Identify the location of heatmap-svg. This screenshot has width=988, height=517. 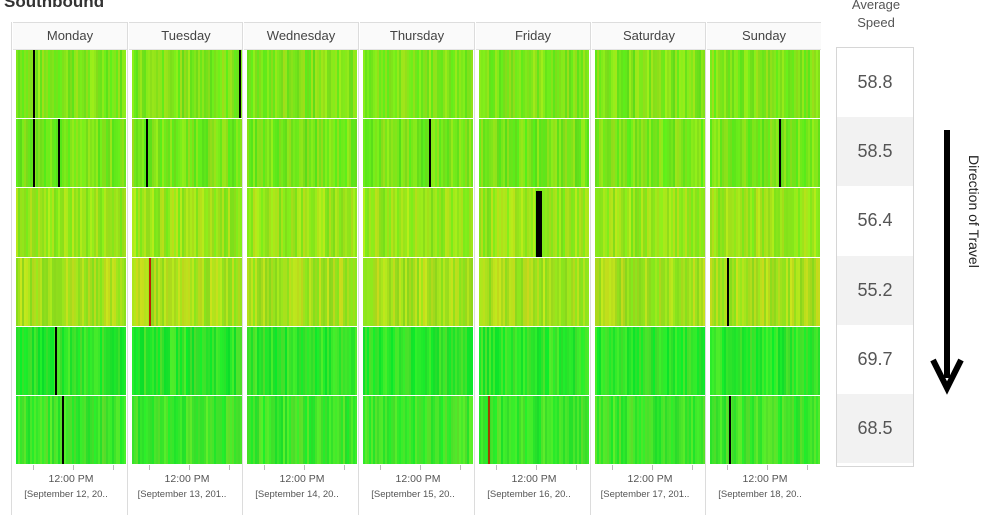
(534, 257).